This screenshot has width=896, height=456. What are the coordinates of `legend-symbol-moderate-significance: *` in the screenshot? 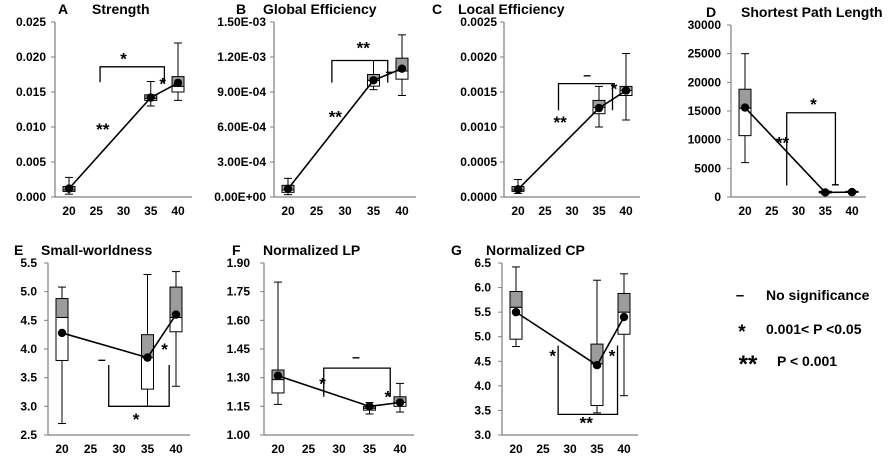 It's located at (742, 332).